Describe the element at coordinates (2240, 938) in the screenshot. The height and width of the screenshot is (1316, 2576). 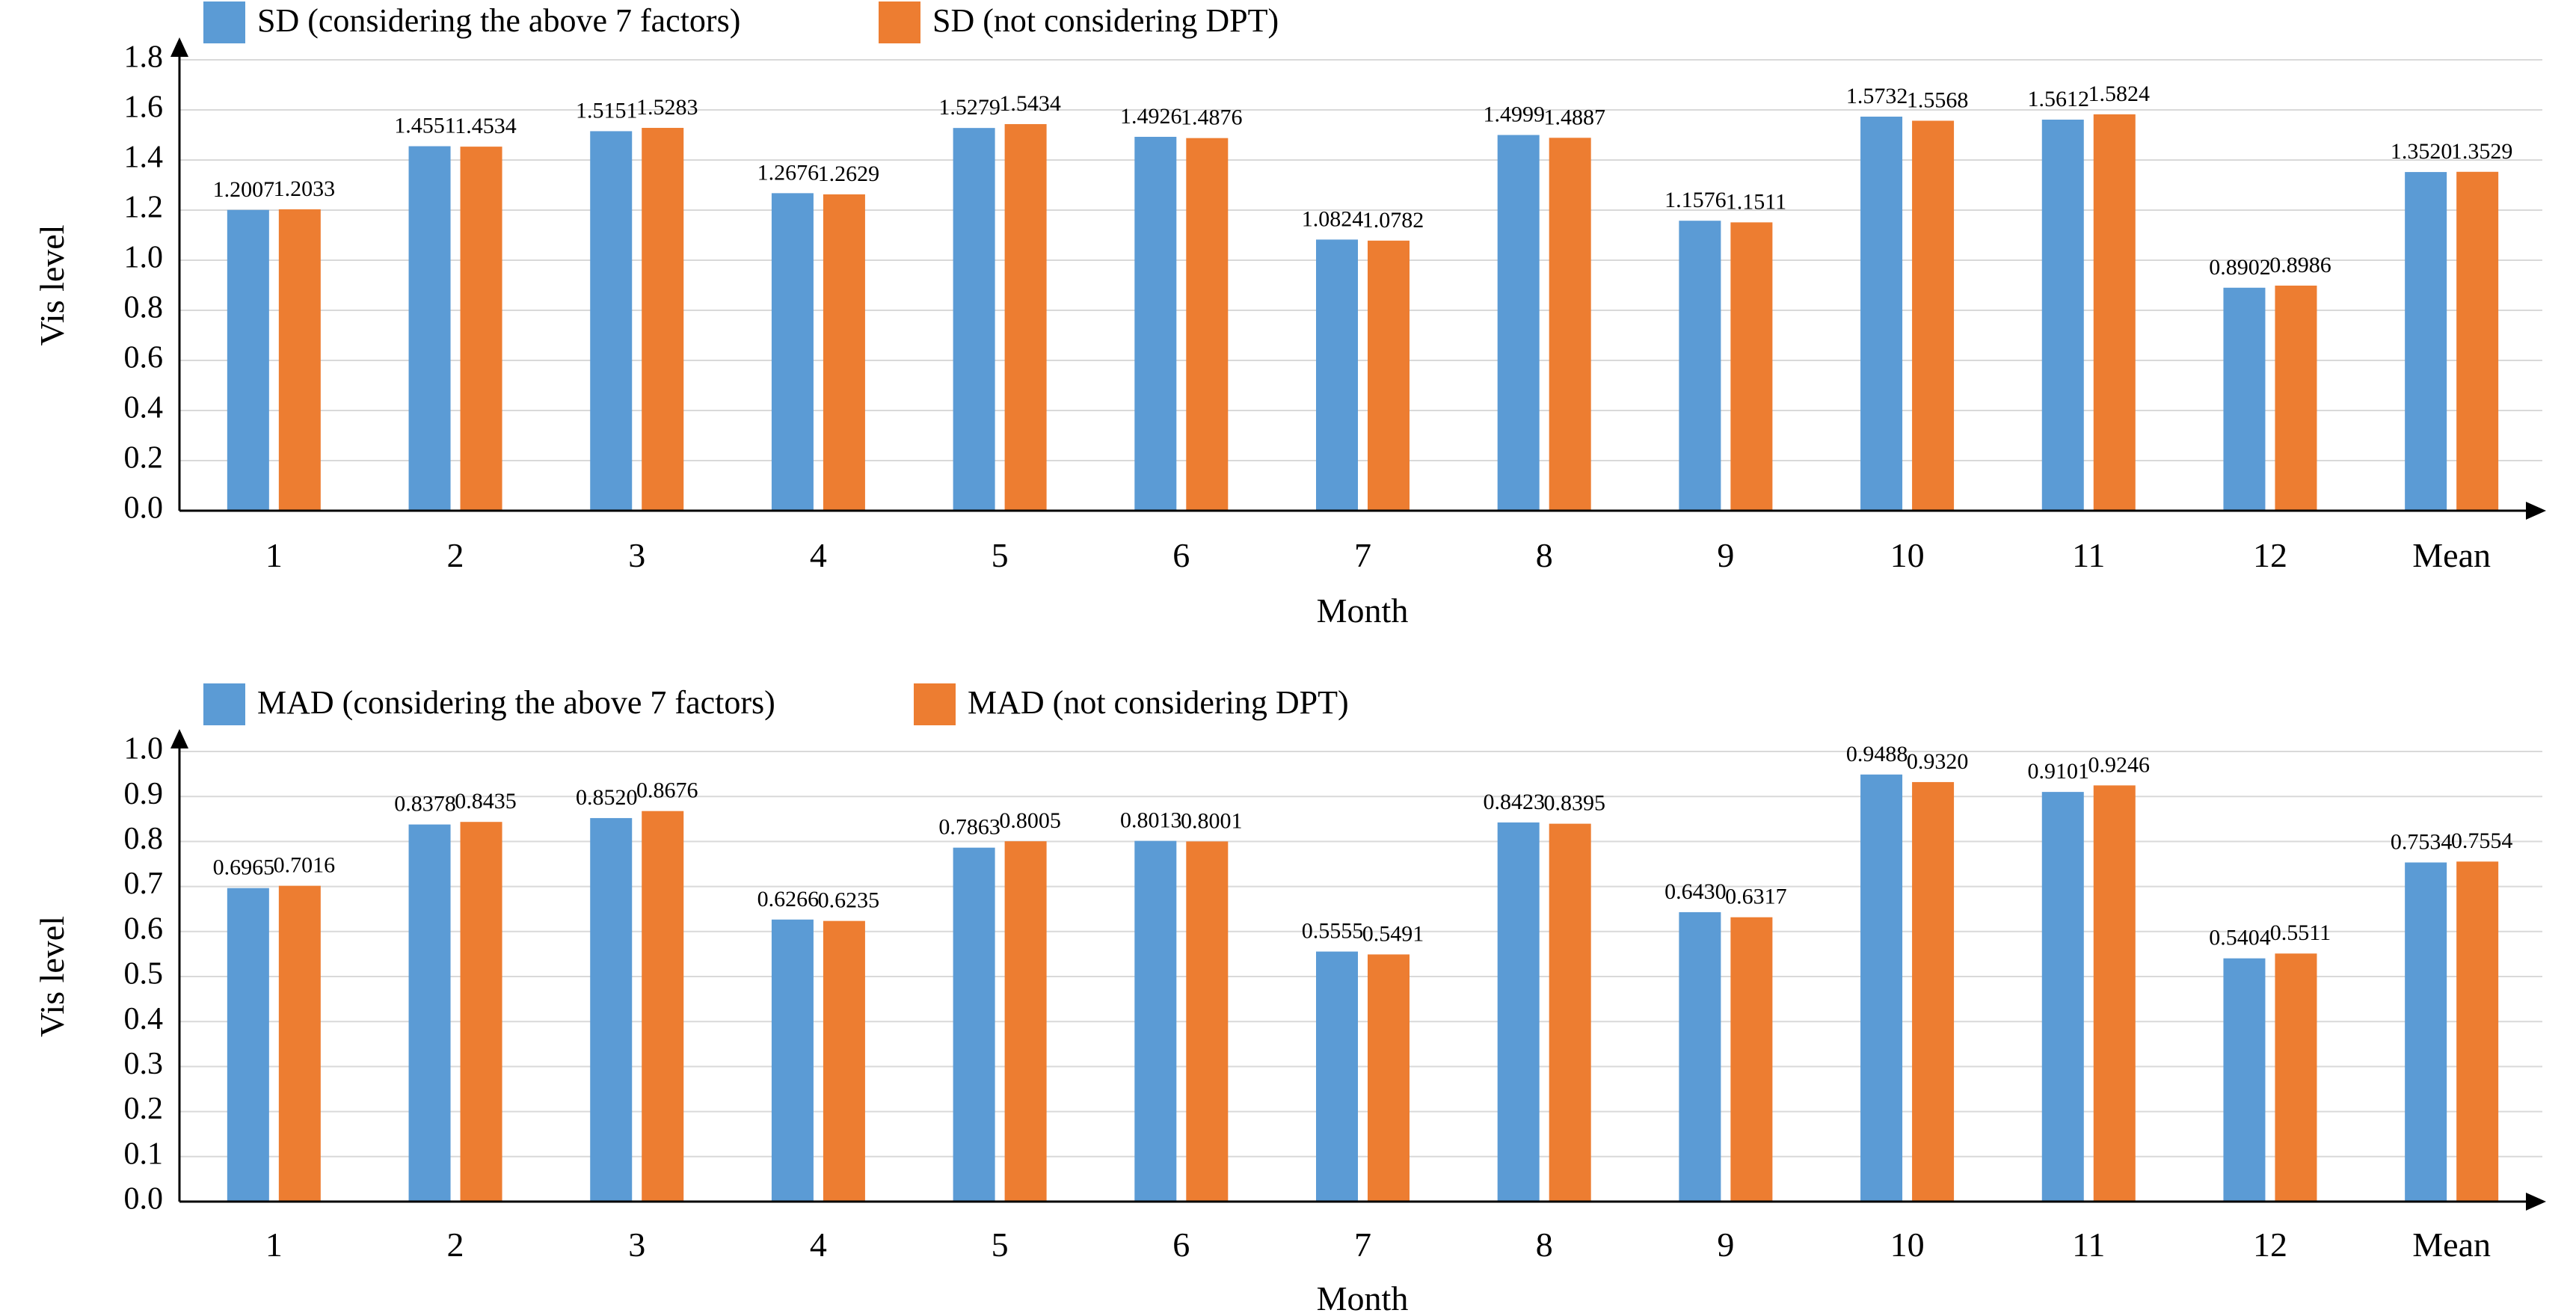
I see `data-label: 0.5404` at that location.